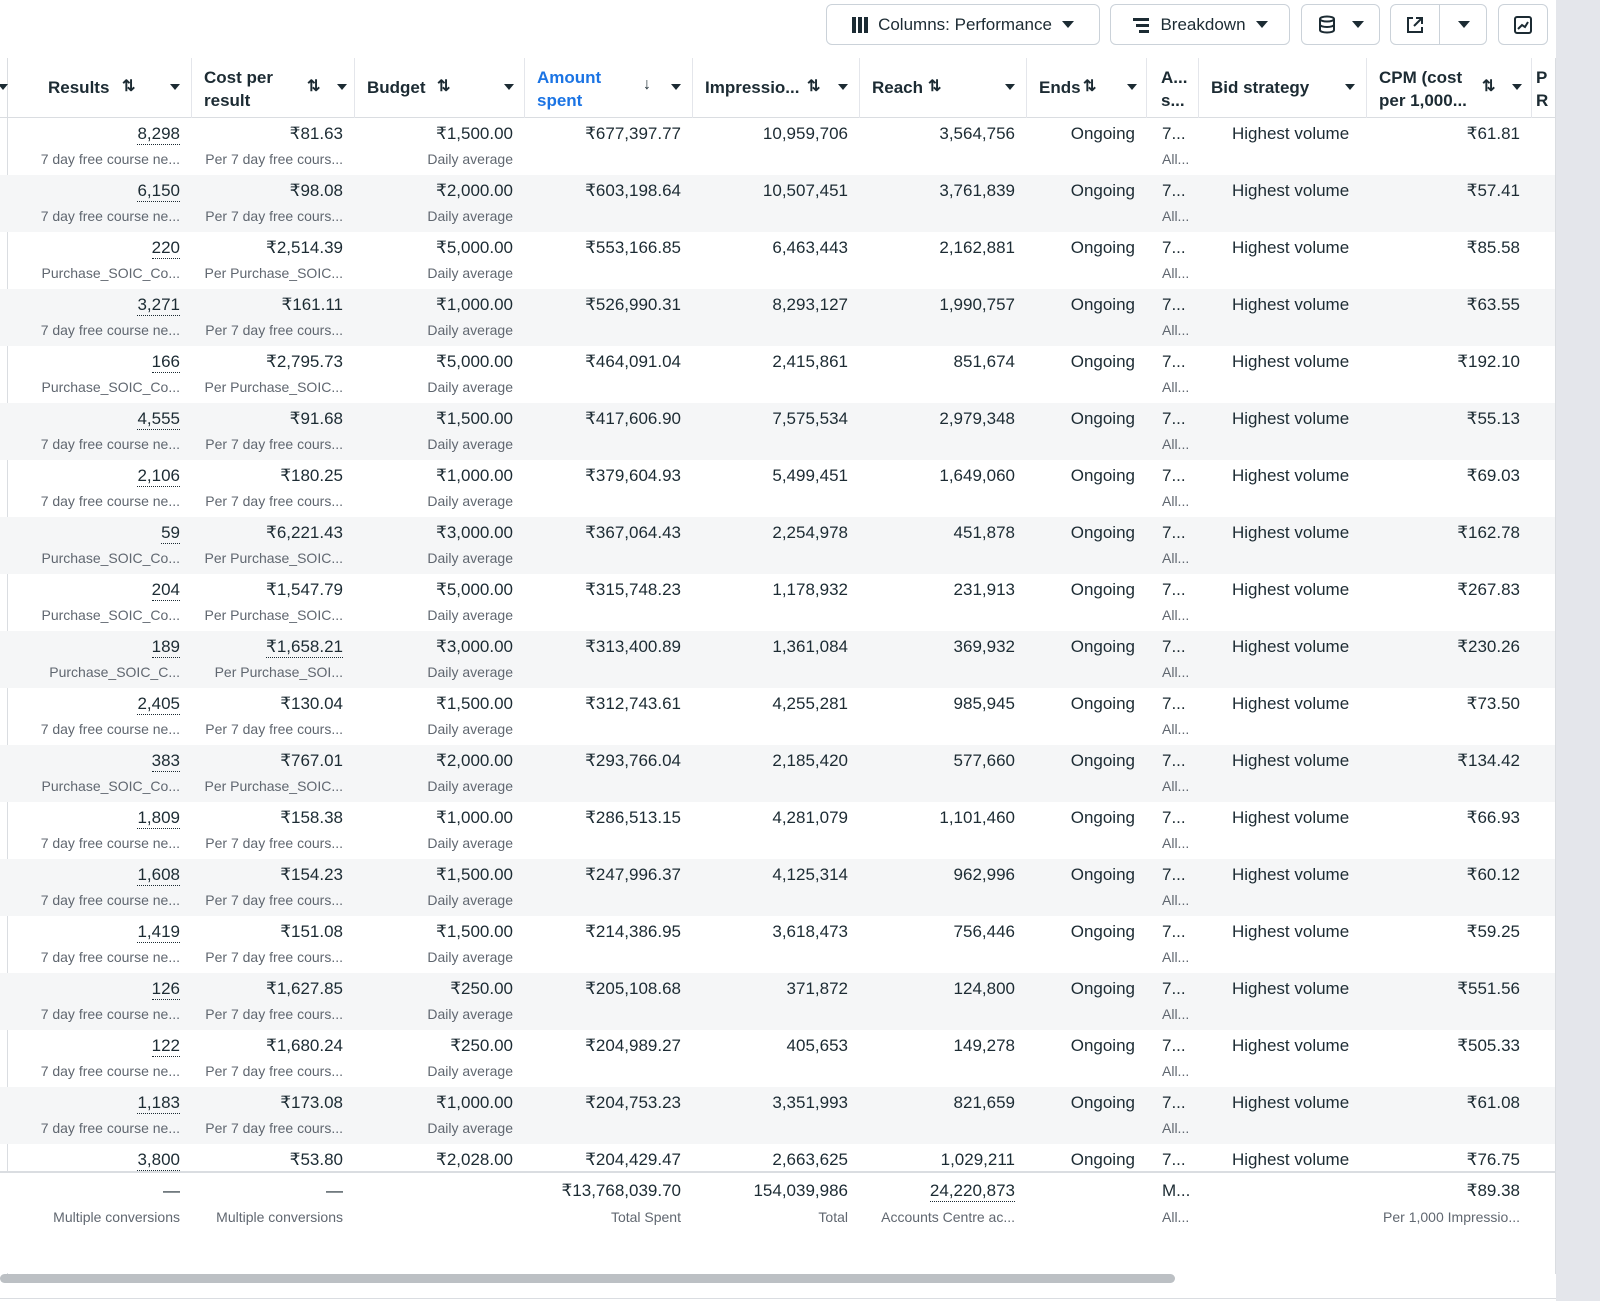 The height and width of the screenshot is (1301, 1600). Describe the element at coordinates (158, 134) in the screenshot. I see `cell-results-value: 8,298` at that location.